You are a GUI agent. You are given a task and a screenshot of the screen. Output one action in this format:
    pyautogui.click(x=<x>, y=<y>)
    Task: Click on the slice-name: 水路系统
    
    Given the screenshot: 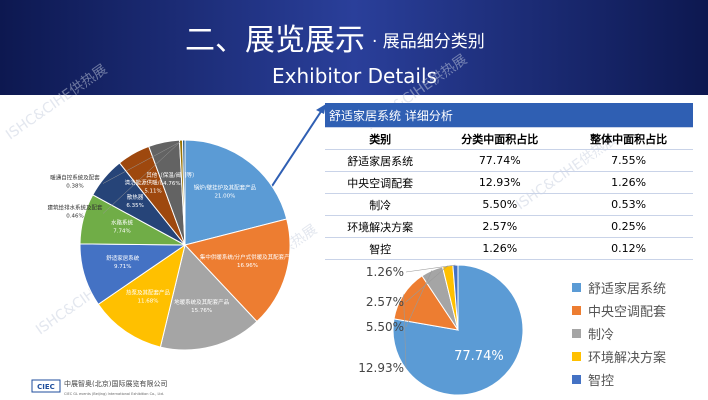 What is the action you would take?
    pyautogui.click(x=122, y=223)
    